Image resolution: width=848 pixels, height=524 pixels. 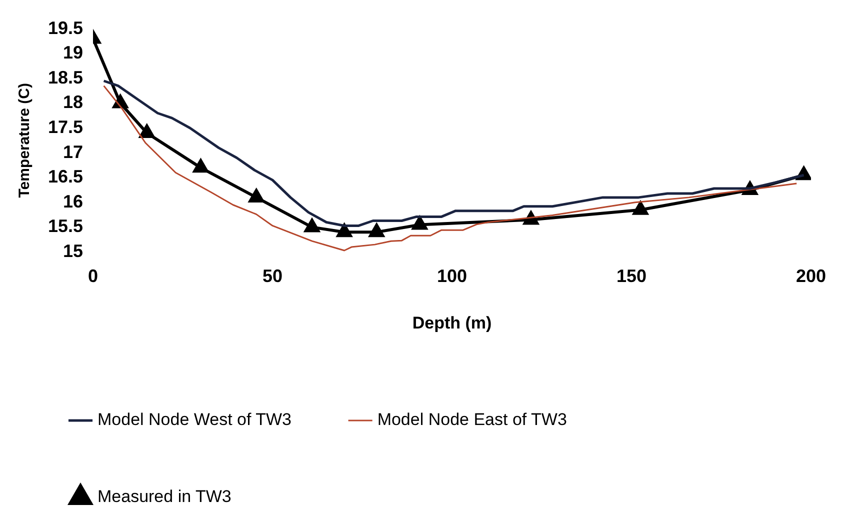 What do you see at coordinates (73, 102) in the screenshot?
I see `y-tick-label: 18` at bounding box center [73, 102].